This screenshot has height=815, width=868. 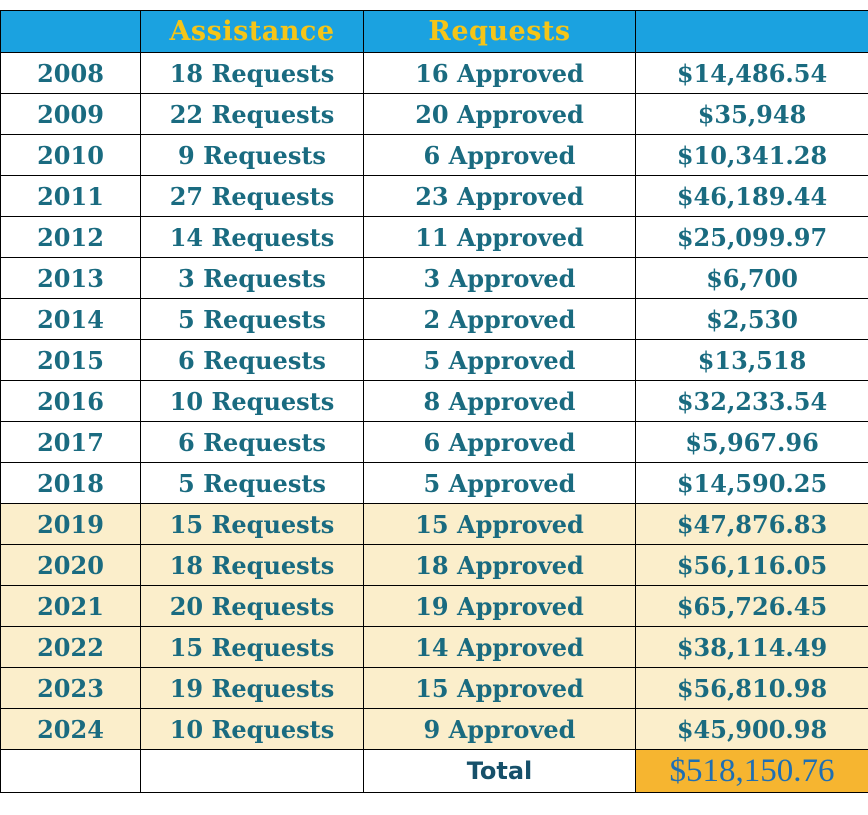 I want to click on requests-cell: 3 Requests, so click(x=252, y=278).